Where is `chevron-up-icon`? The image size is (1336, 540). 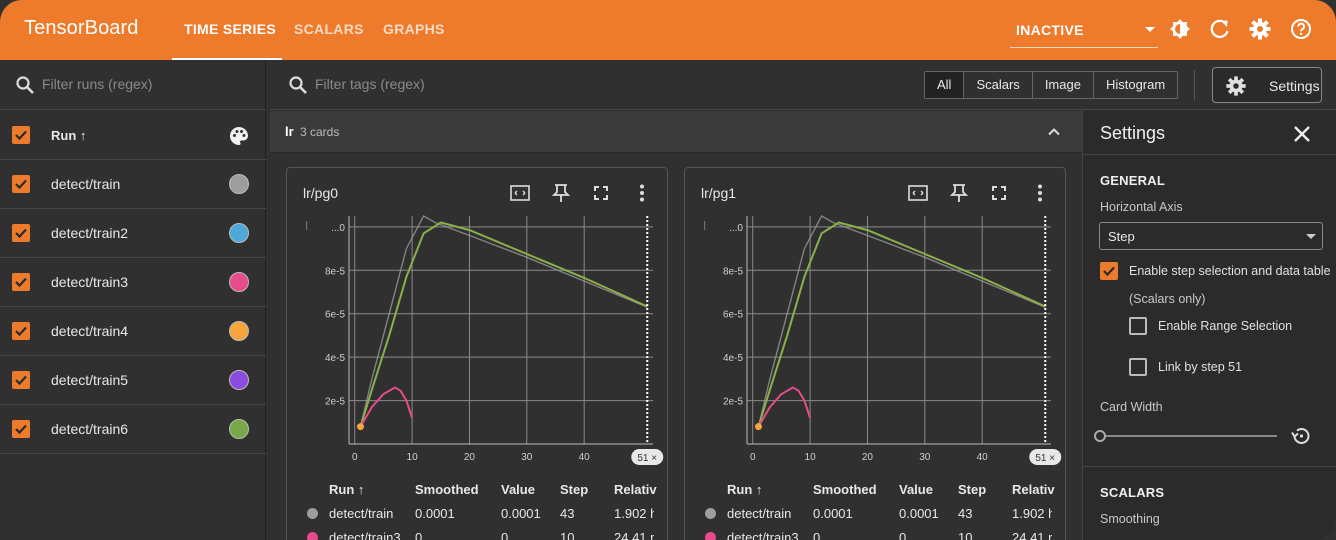 chevron-up-icon is located at coordinates (1054, 132).